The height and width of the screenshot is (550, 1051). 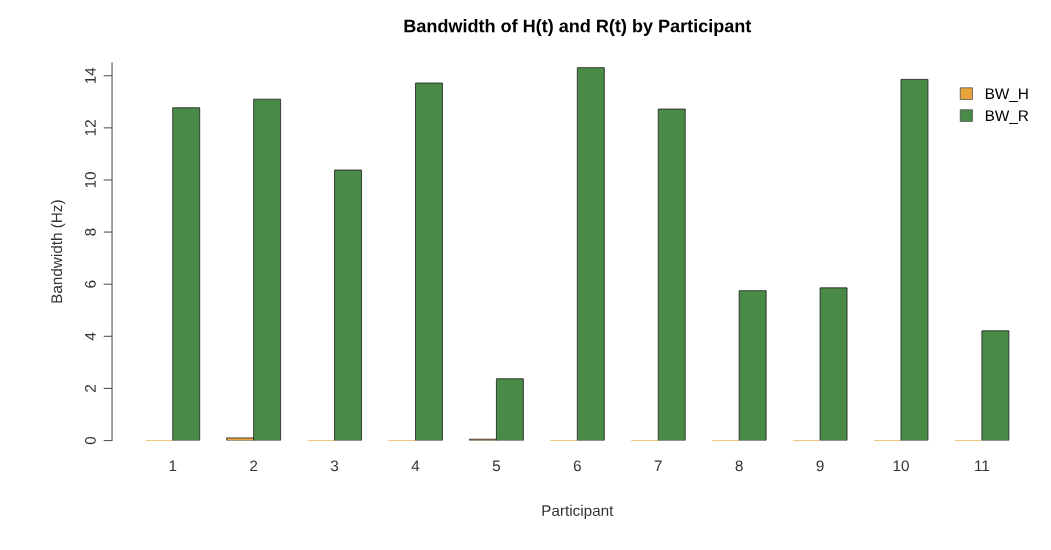 What do you see at coordinates (1007, 117) in the screenshot?
I see `legend-label: BW_R` at bounding box center [1007, 117].